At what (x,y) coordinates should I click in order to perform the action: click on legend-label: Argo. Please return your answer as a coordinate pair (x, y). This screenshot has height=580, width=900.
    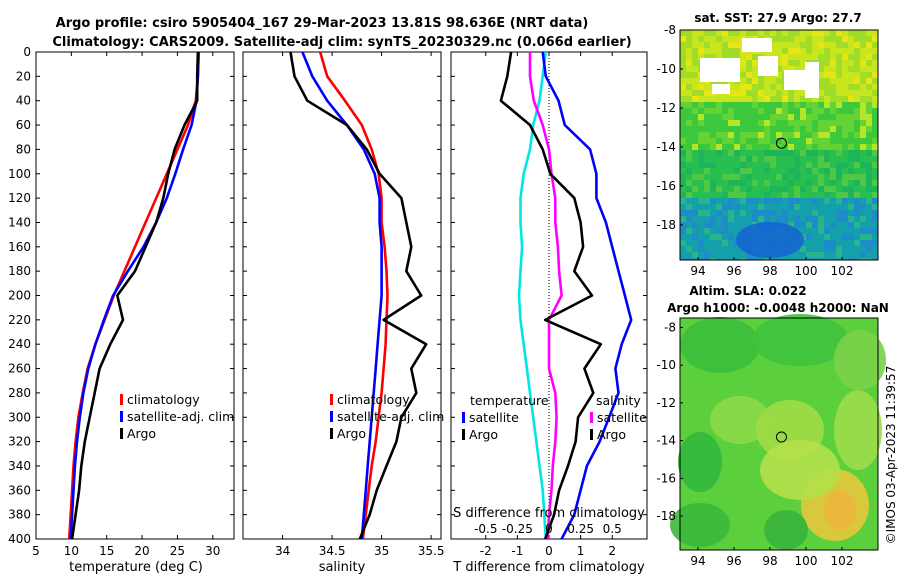
    Looking at the image, I should click on (351, 433).